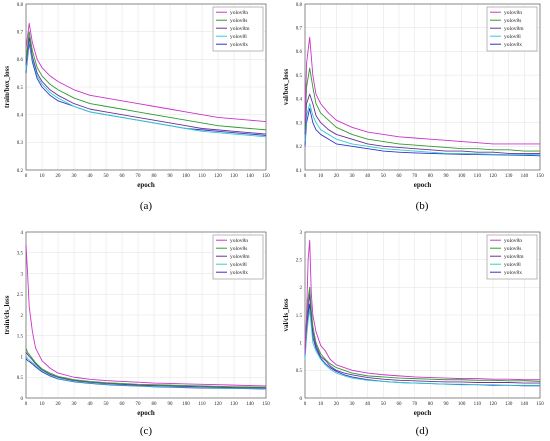 Image resolution: width=550 pixels, height=441 pixels. I want to click on legend: yolov8n yolov8s yolov8m yolov8l yolov8x, so click(238, 257).